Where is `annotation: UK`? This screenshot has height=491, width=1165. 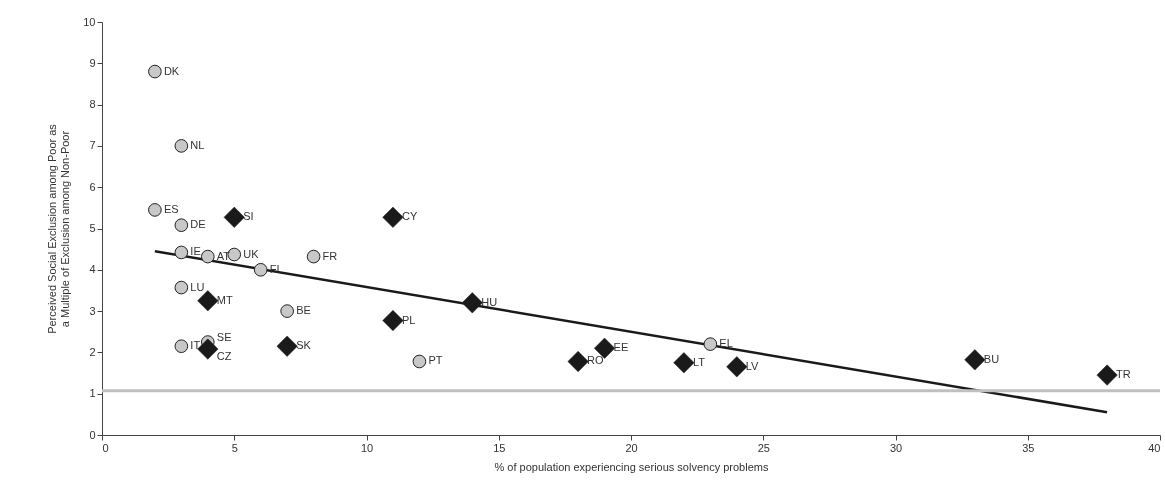 annotation: UK is located at coordinates (251, 253).